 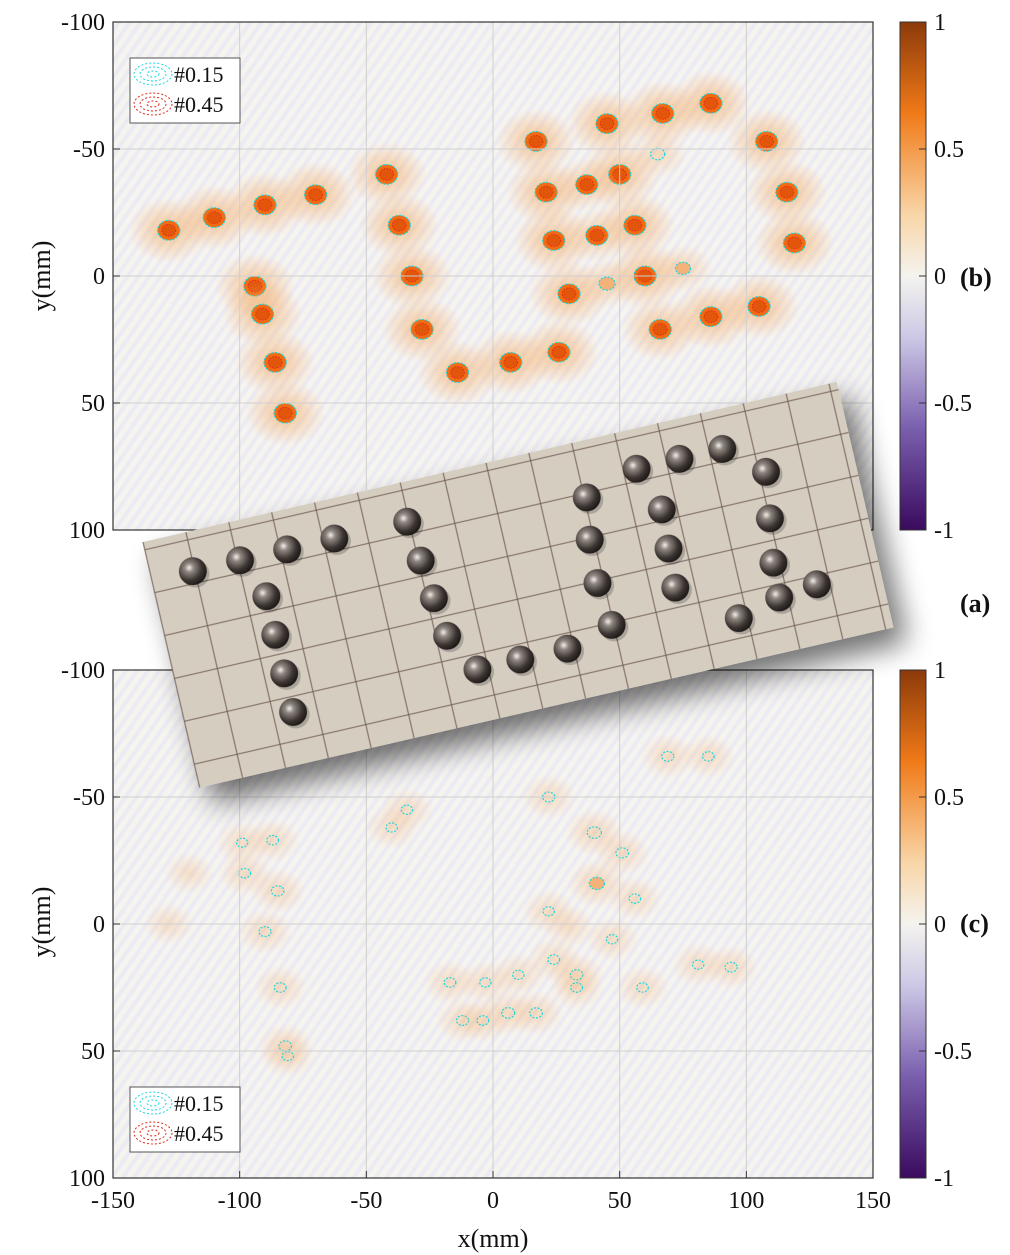 What do you see at coordinates (974, 923) in the screenshot?
I see `panel-label-c: (c)` at bounding box center [974, 923].